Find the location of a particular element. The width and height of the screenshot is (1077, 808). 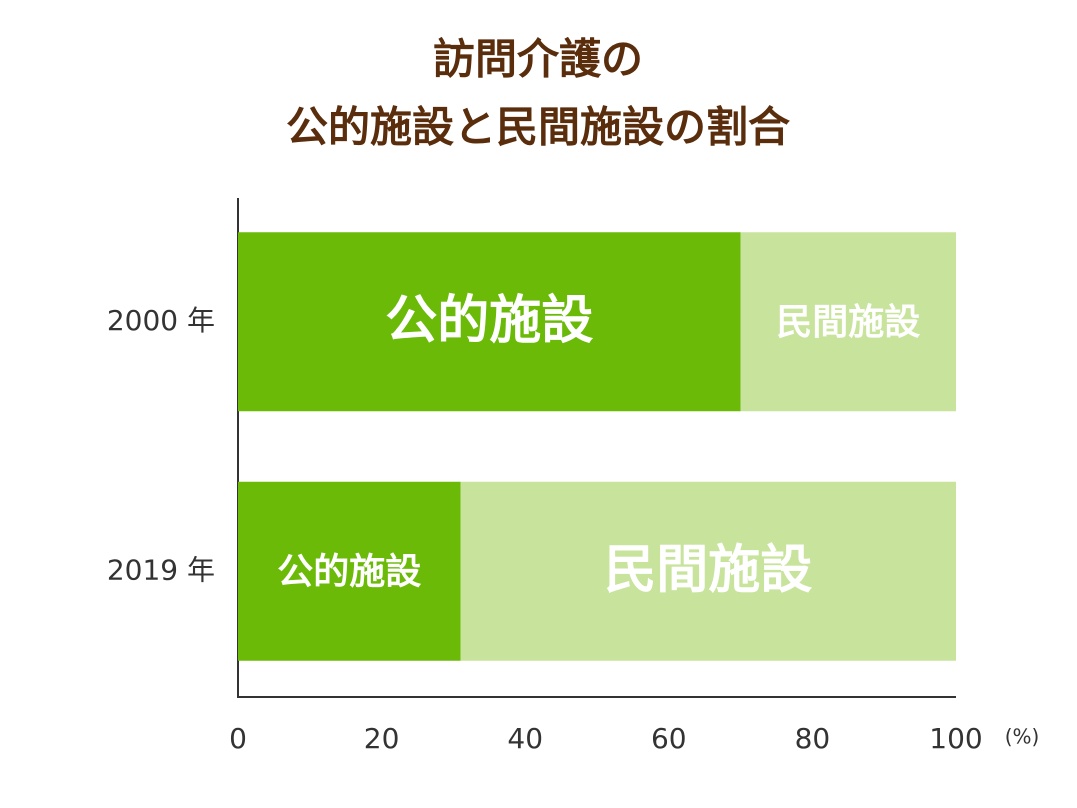

x-tick-label: 60 is located at coordinates (669, 738).